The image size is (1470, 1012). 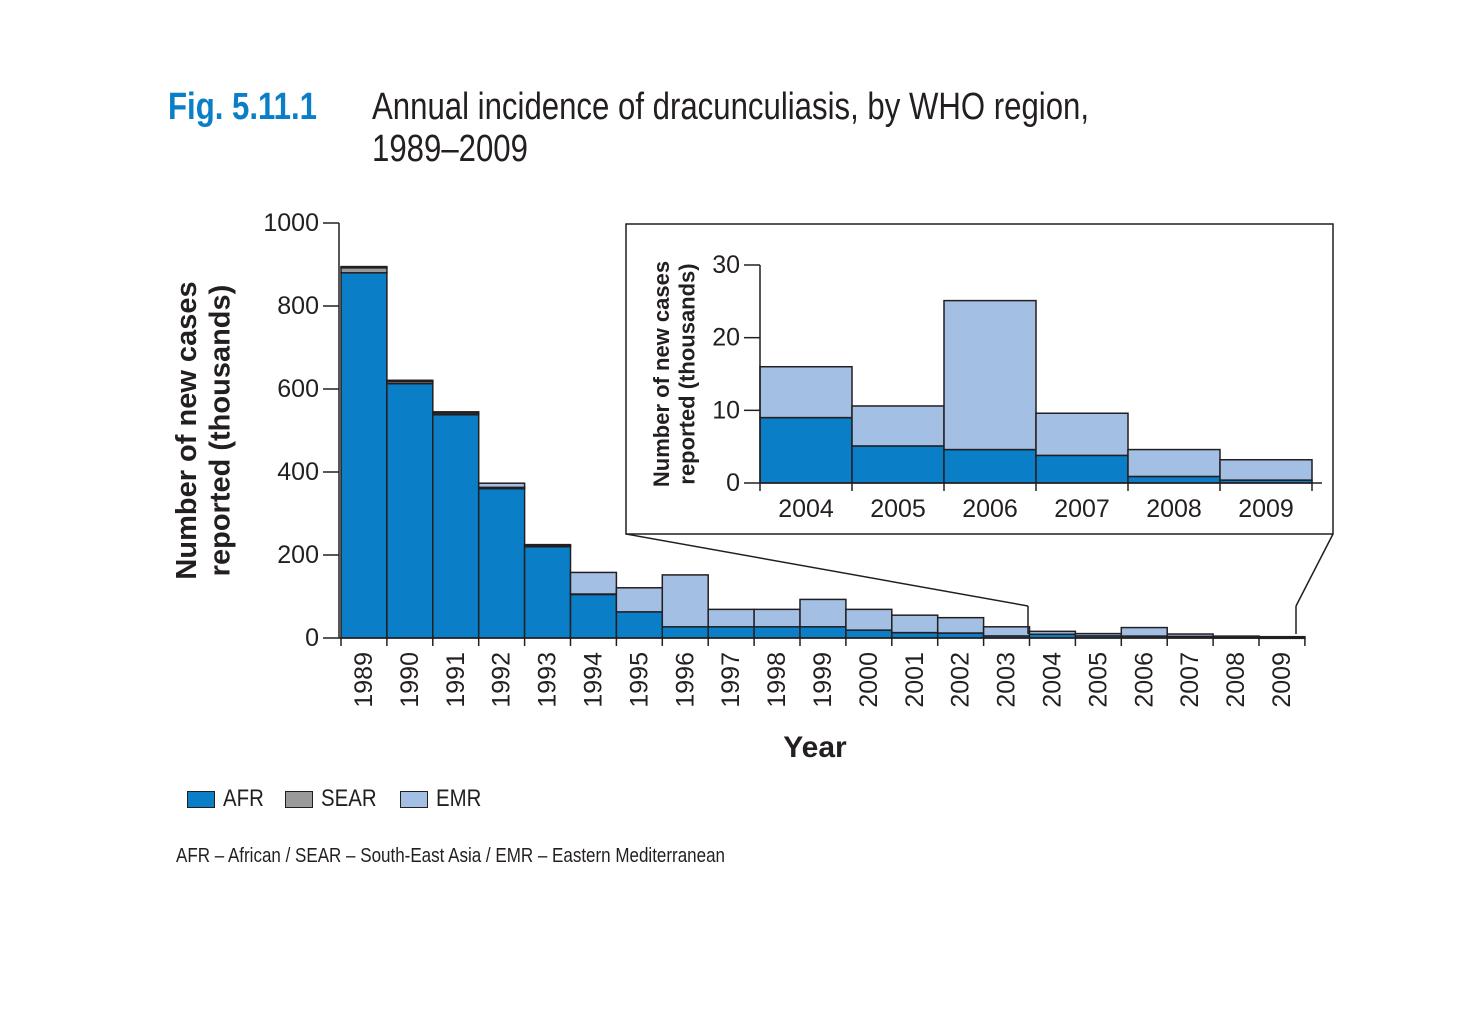 What do you see at coordinates (1190, 680) in the screenshot?
I see `main-x-tick-label-2007: 2007` at bounding box center [1190, 680].